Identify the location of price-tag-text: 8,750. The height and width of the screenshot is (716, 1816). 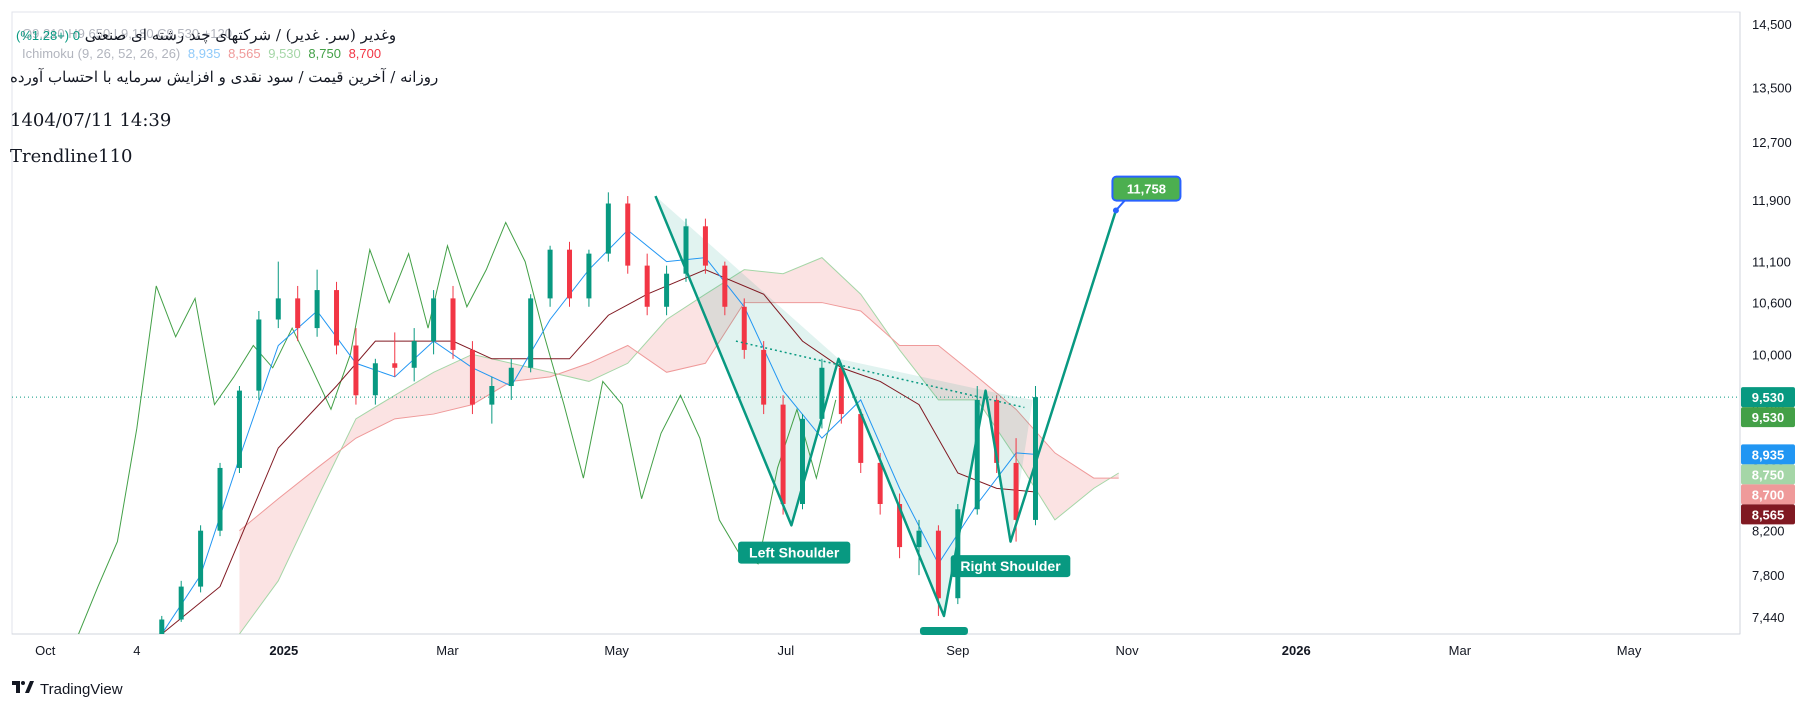
(1768, 474).